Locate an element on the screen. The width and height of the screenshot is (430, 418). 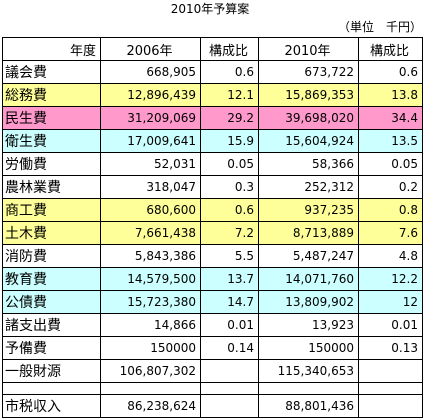
value-cell-v2010: 88,801,436 is located at coordinates (308, 406).